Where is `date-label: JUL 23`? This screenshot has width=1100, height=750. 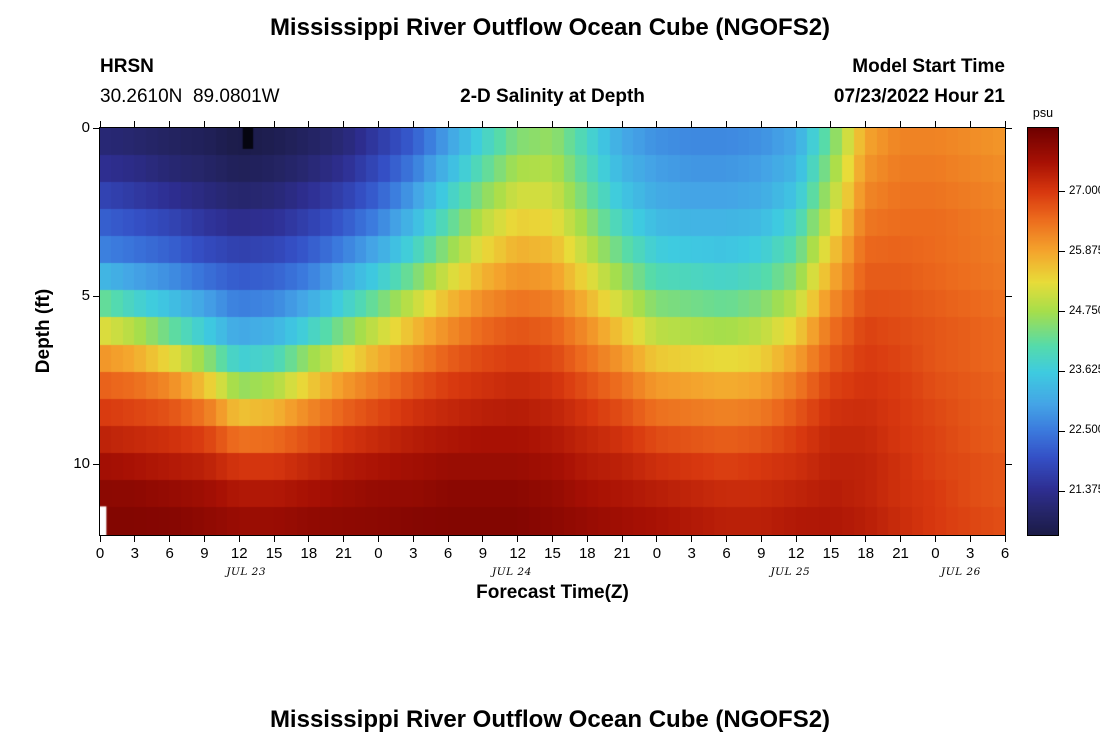
date-label: JUL 23 is located at coordinates (246, 572).